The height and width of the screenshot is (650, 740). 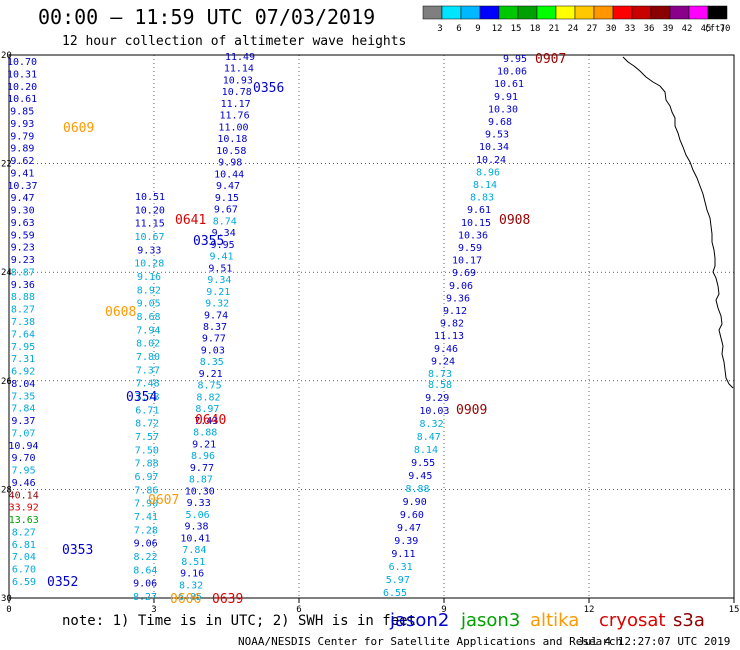 What do you see at coordinates (452, 324) in the screenshot?
I see `wave-height-value: 9.82` at bounding box center [452, 324].